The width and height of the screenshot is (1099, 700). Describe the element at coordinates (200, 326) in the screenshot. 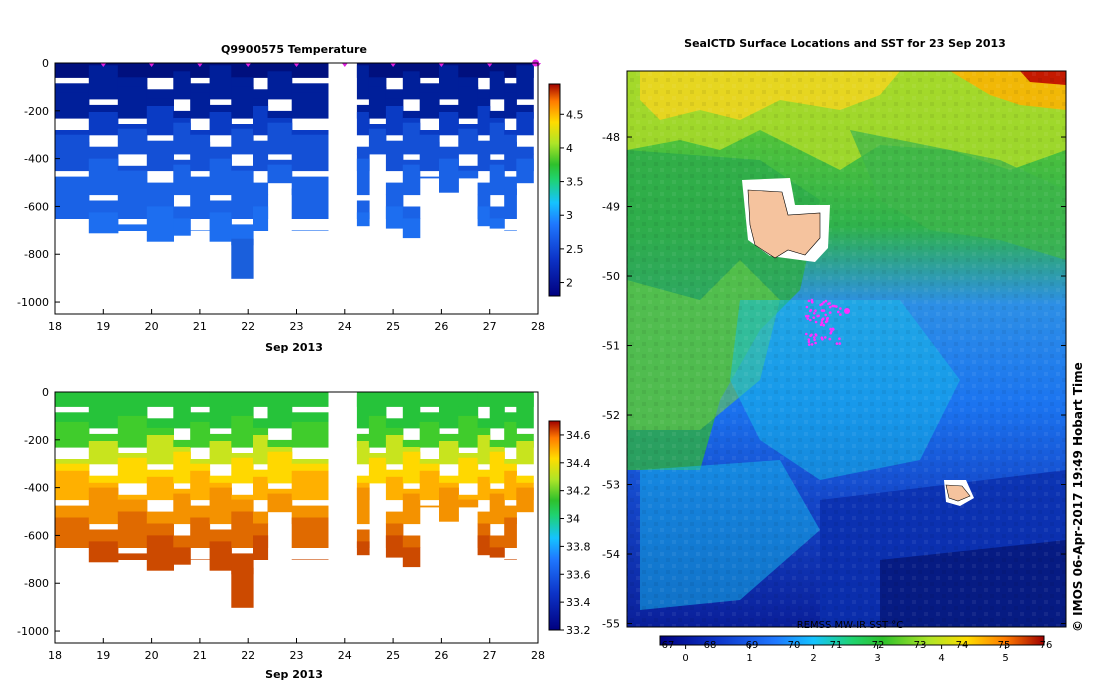

I see `x-tick-label: 21` at that location.